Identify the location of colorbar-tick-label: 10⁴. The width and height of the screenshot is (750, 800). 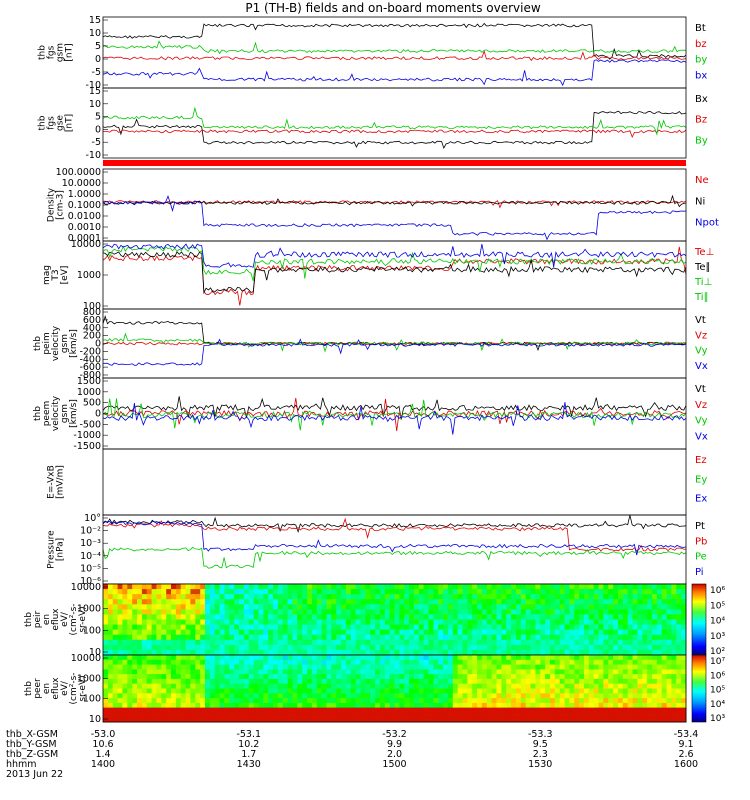
(717, 622).